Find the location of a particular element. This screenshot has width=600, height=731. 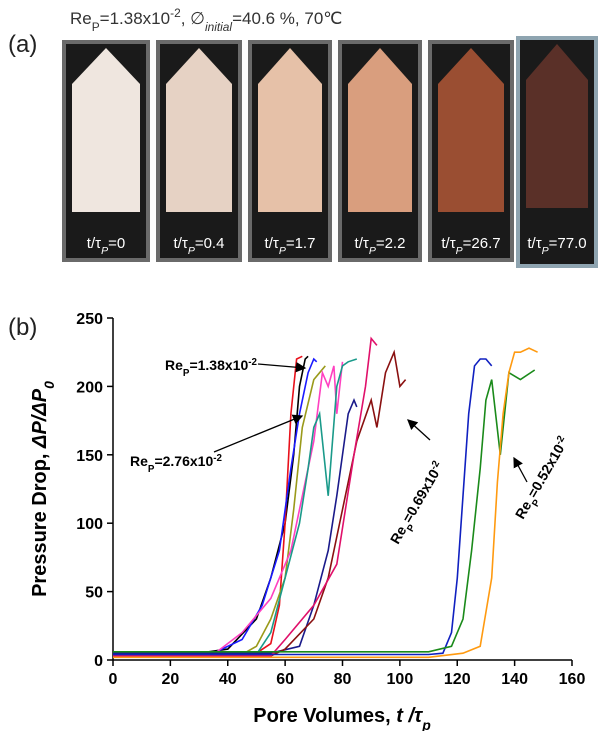

y-tick-label: 0 is located at coordinates (98, 661).